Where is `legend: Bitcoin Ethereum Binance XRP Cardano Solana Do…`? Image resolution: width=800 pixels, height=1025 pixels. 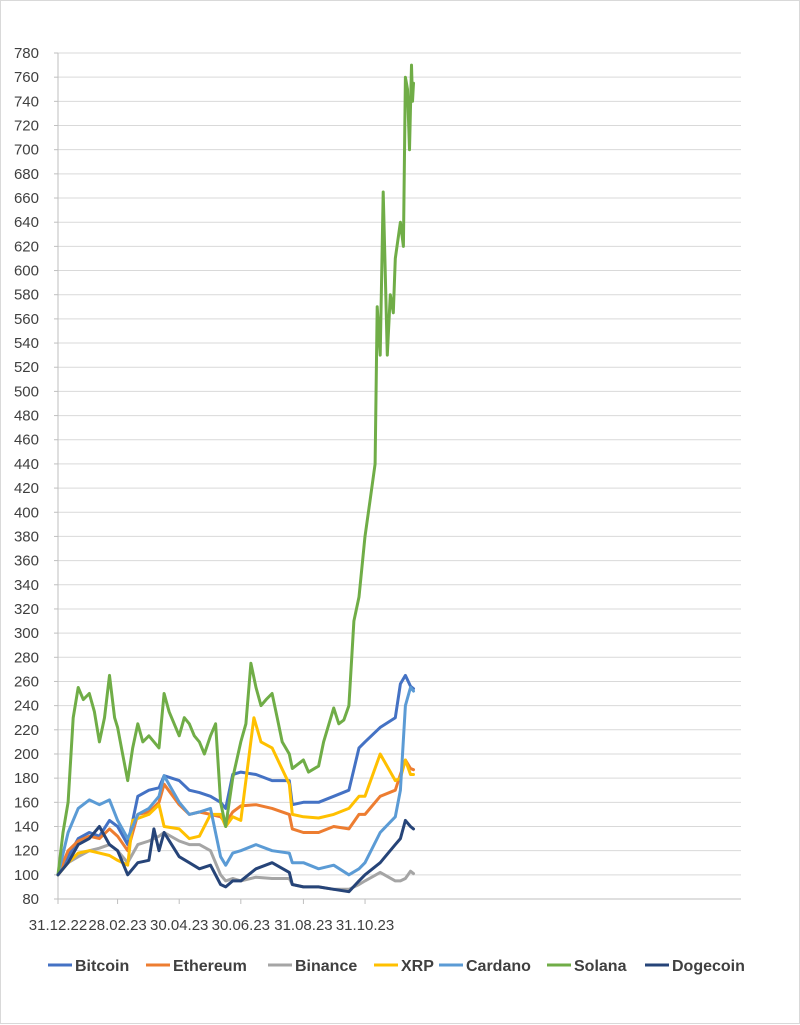 legend: Bitcoin Ethereum Binance XRP Cardano Solana Do… is located at coordinates (396, 966).